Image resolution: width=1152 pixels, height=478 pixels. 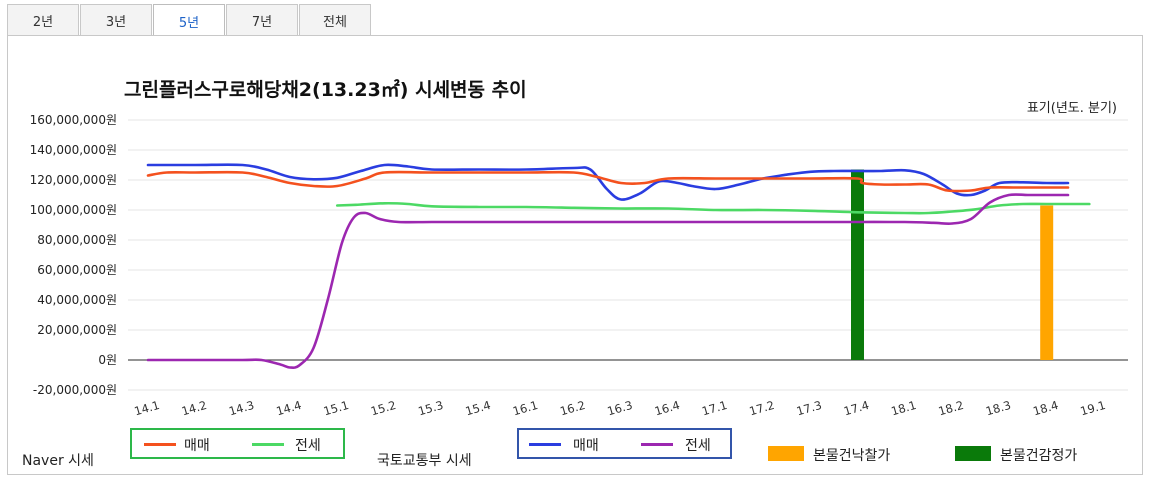 I want to click on tab-3y: 3년, so click(x=116, y=19).